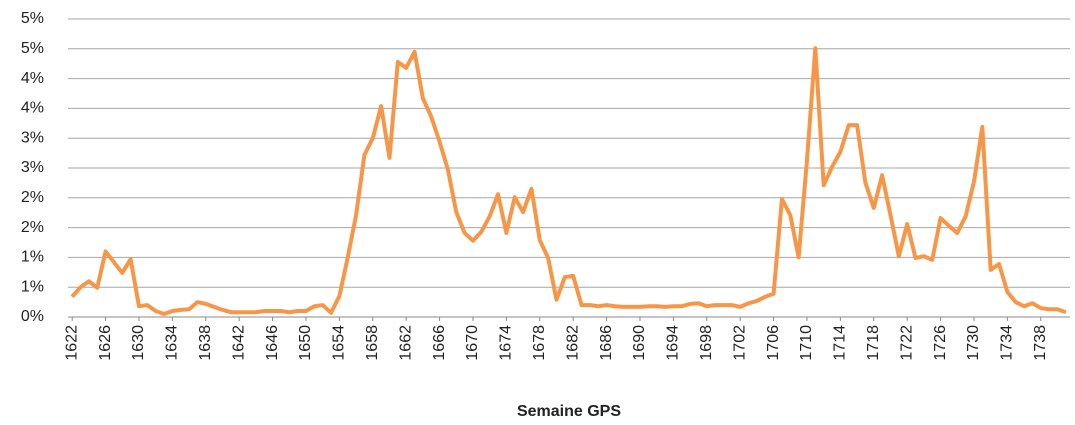 Image resolution: width=1075 pixels, height=425 pixels. What do you see at coordinates (32, 316) in the screenshot?
I see `y-tick-label: 0%` at bounding box center [32, 316].